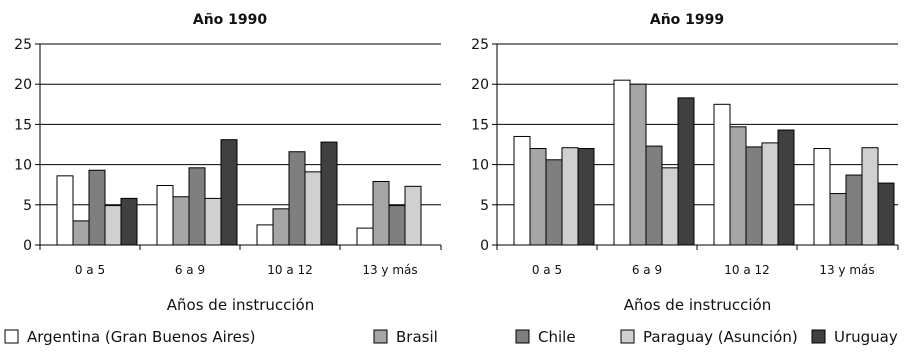 This screenshot has width=911, height=359. Describe the element at coordinates (230, 20) in the screenshot. I see `chart-title: Año 1990` at that location.